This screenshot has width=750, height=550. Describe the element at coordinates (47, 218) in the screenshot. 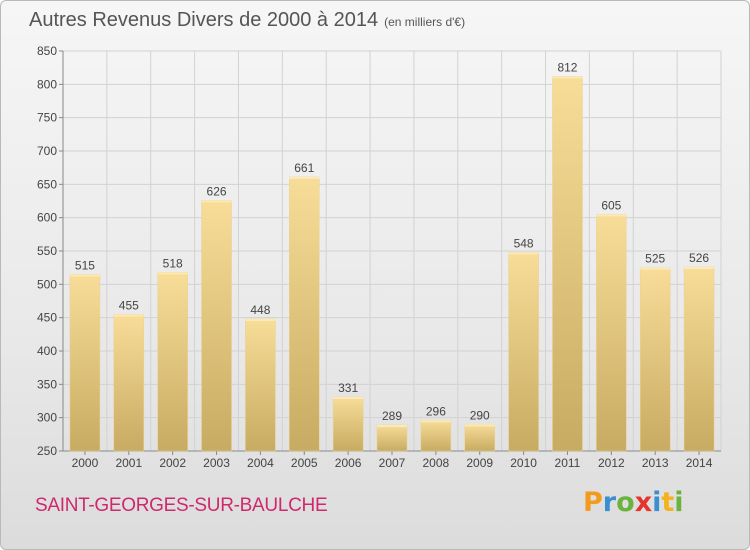

I see `y-tick-label: 600` at that location.